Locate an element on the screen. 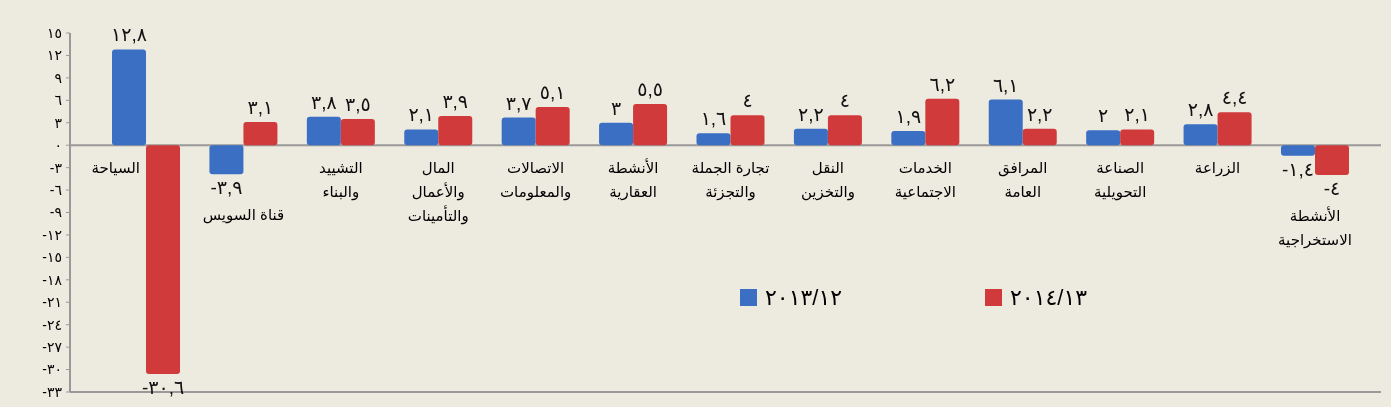 The image size is (1391, 407). data-label: ٦,٢ is located at coordinates (942, 84).